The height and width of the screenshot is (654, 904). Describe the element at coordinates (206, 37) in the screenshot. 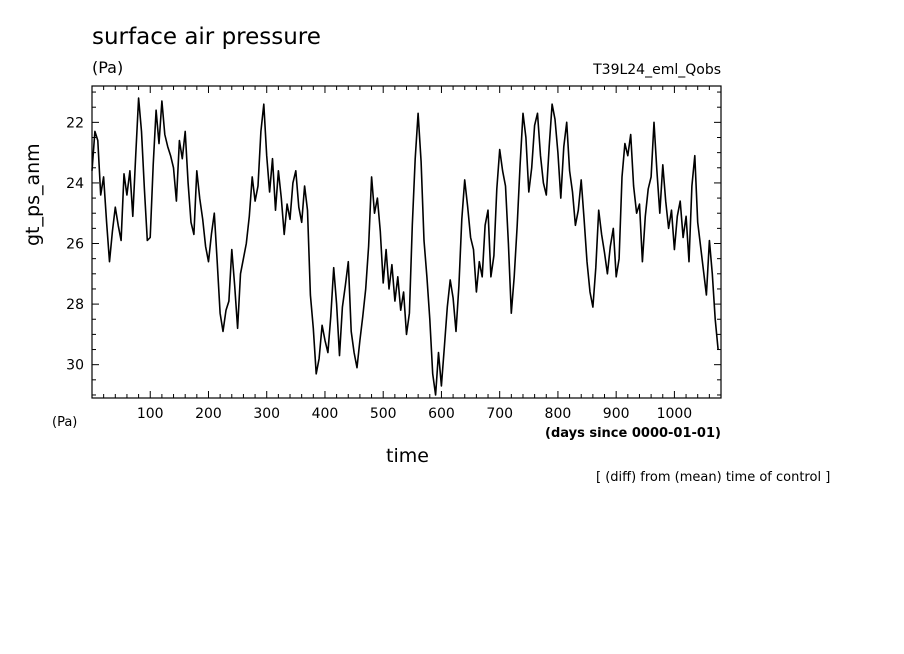

I see `chart-title: surface air pressure` at that location.